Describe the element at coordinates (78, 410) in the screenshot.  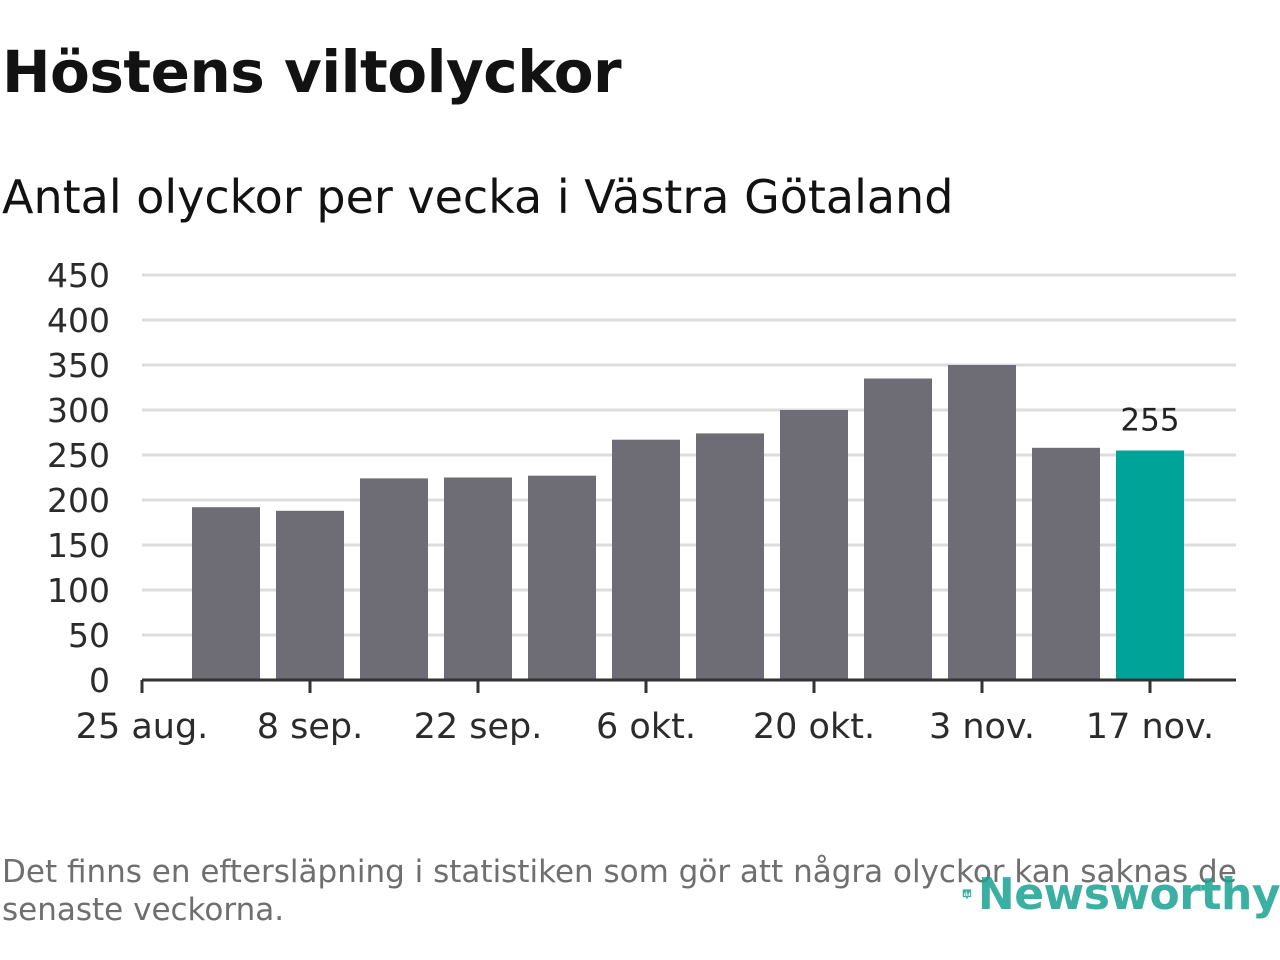
I see `y-tick-label: 300` at that location.